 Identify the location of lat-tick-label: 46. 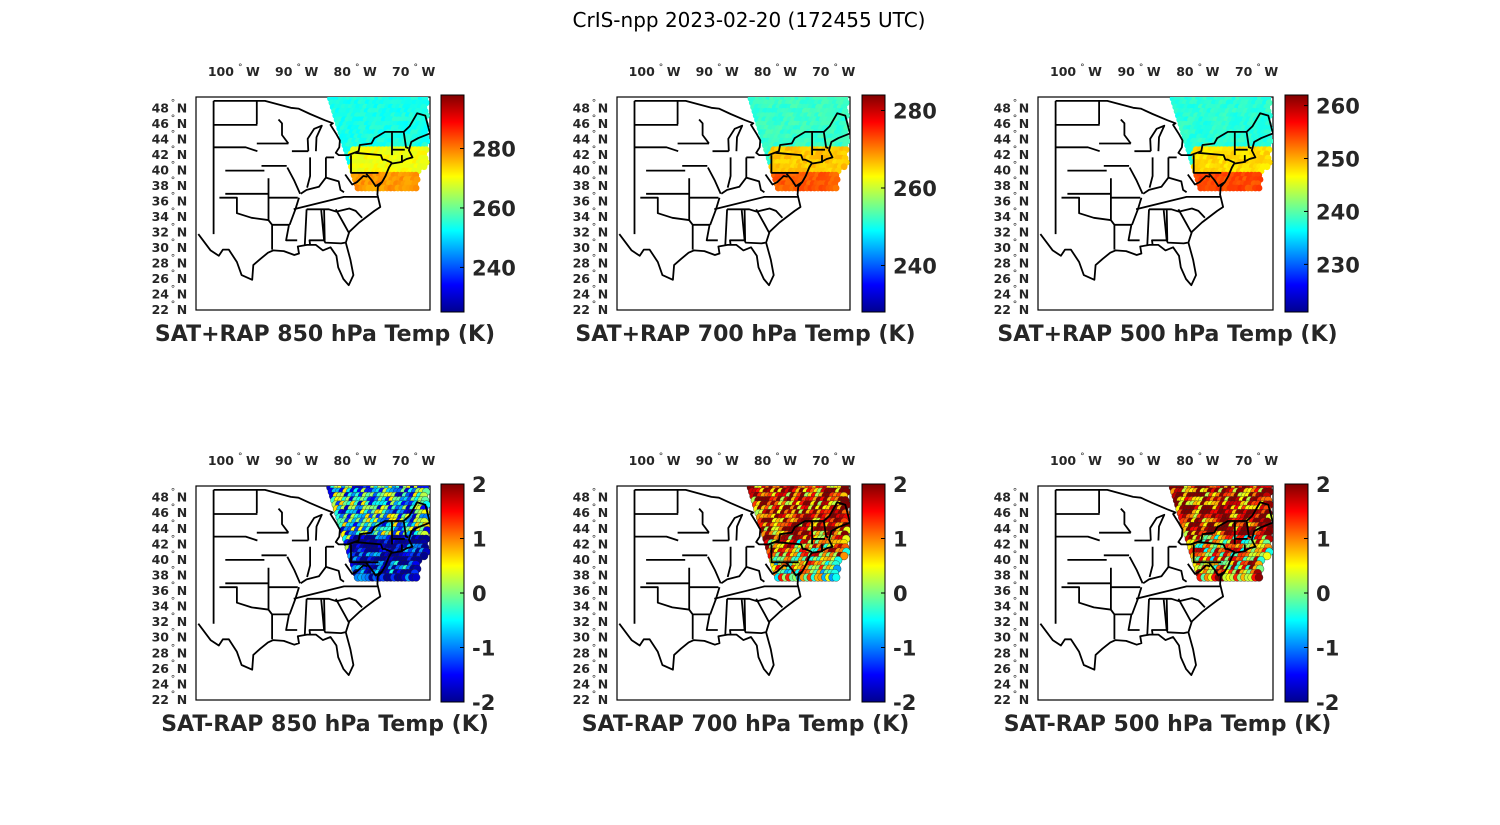
(1003, 512).